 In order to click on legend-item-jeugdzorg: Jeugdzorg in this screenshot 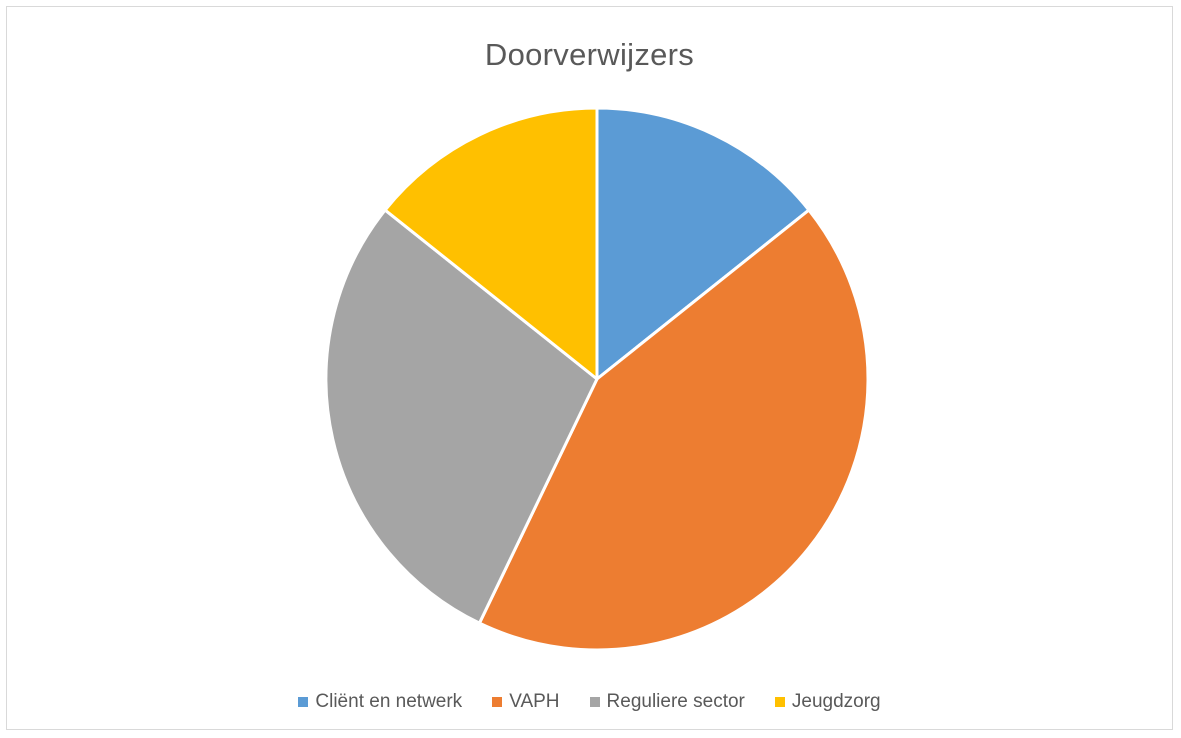, I will do `click(827, 702)`.